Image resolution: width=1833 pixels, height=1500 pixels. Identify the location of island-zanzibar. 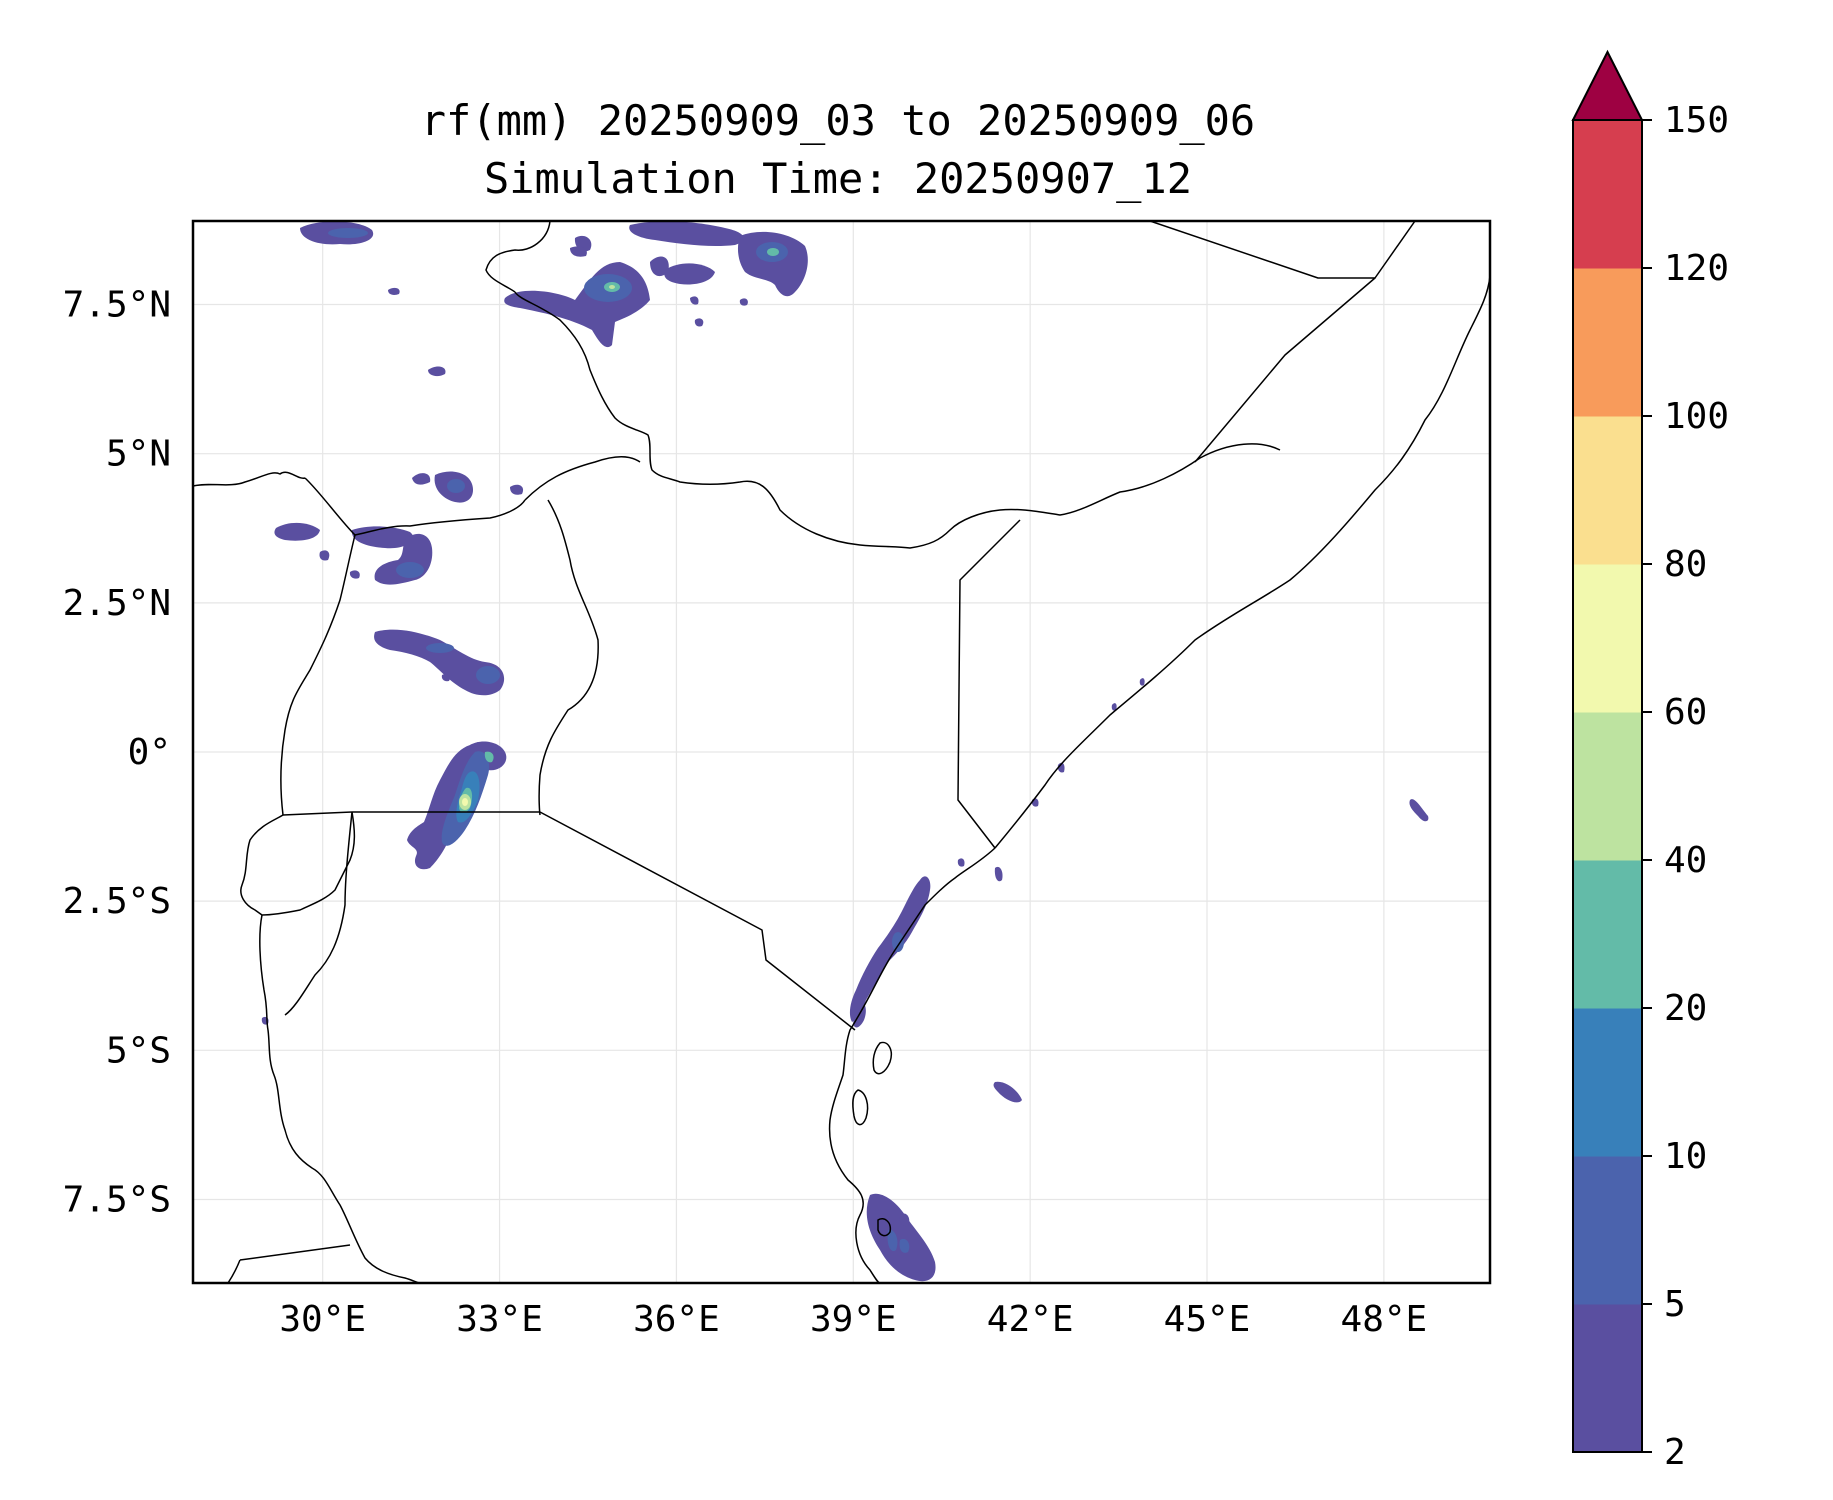
(860, 1107).